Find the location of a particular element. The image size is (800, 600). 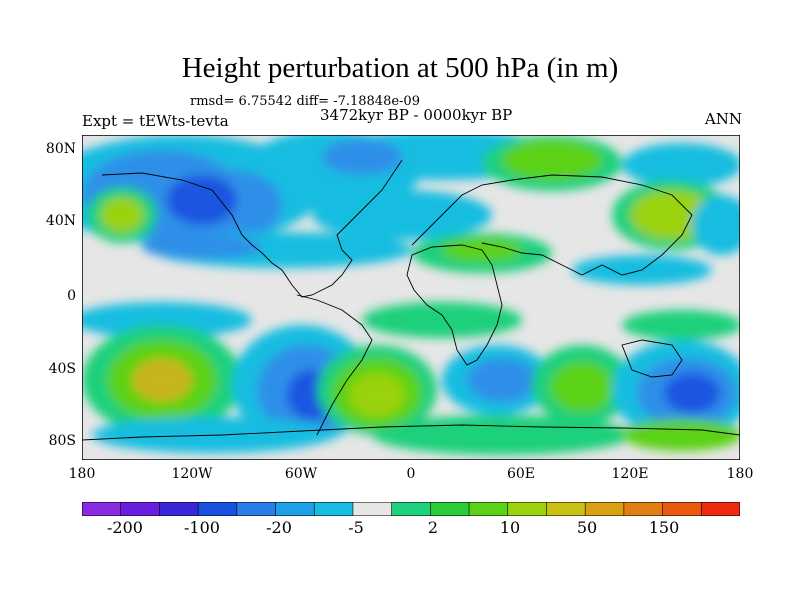

colorbar-label-neg100: -100 is located at coordinates (202, 527).